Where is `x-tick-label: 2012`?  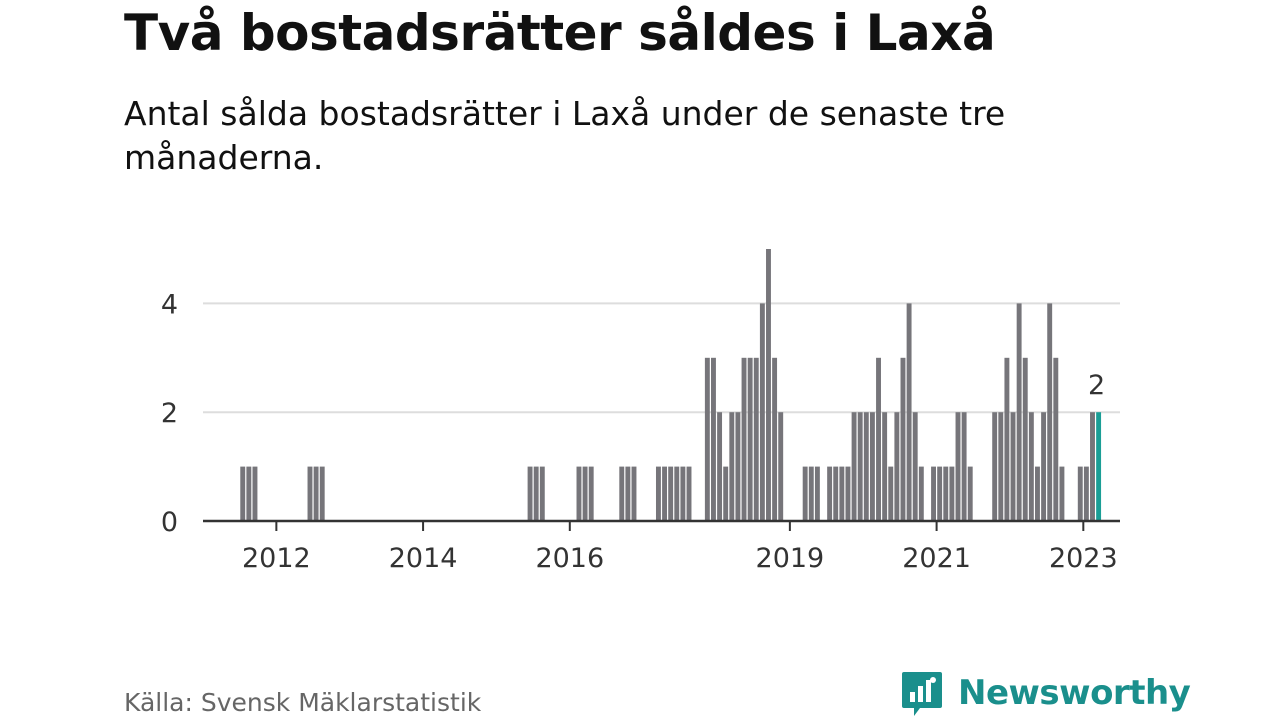
x-tick-label: 2012 is located at coordinates (276, 558).